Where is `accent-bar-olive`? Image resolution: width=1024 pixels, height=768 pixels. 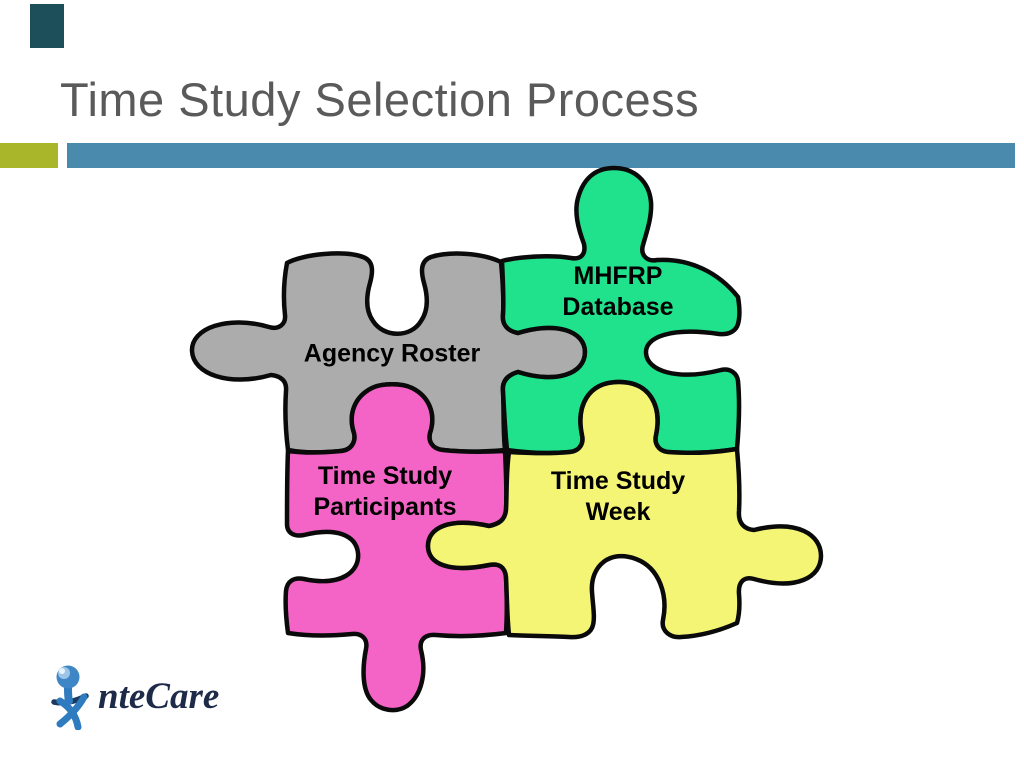
accent-bar-olive is located at coordinates (29, 155).